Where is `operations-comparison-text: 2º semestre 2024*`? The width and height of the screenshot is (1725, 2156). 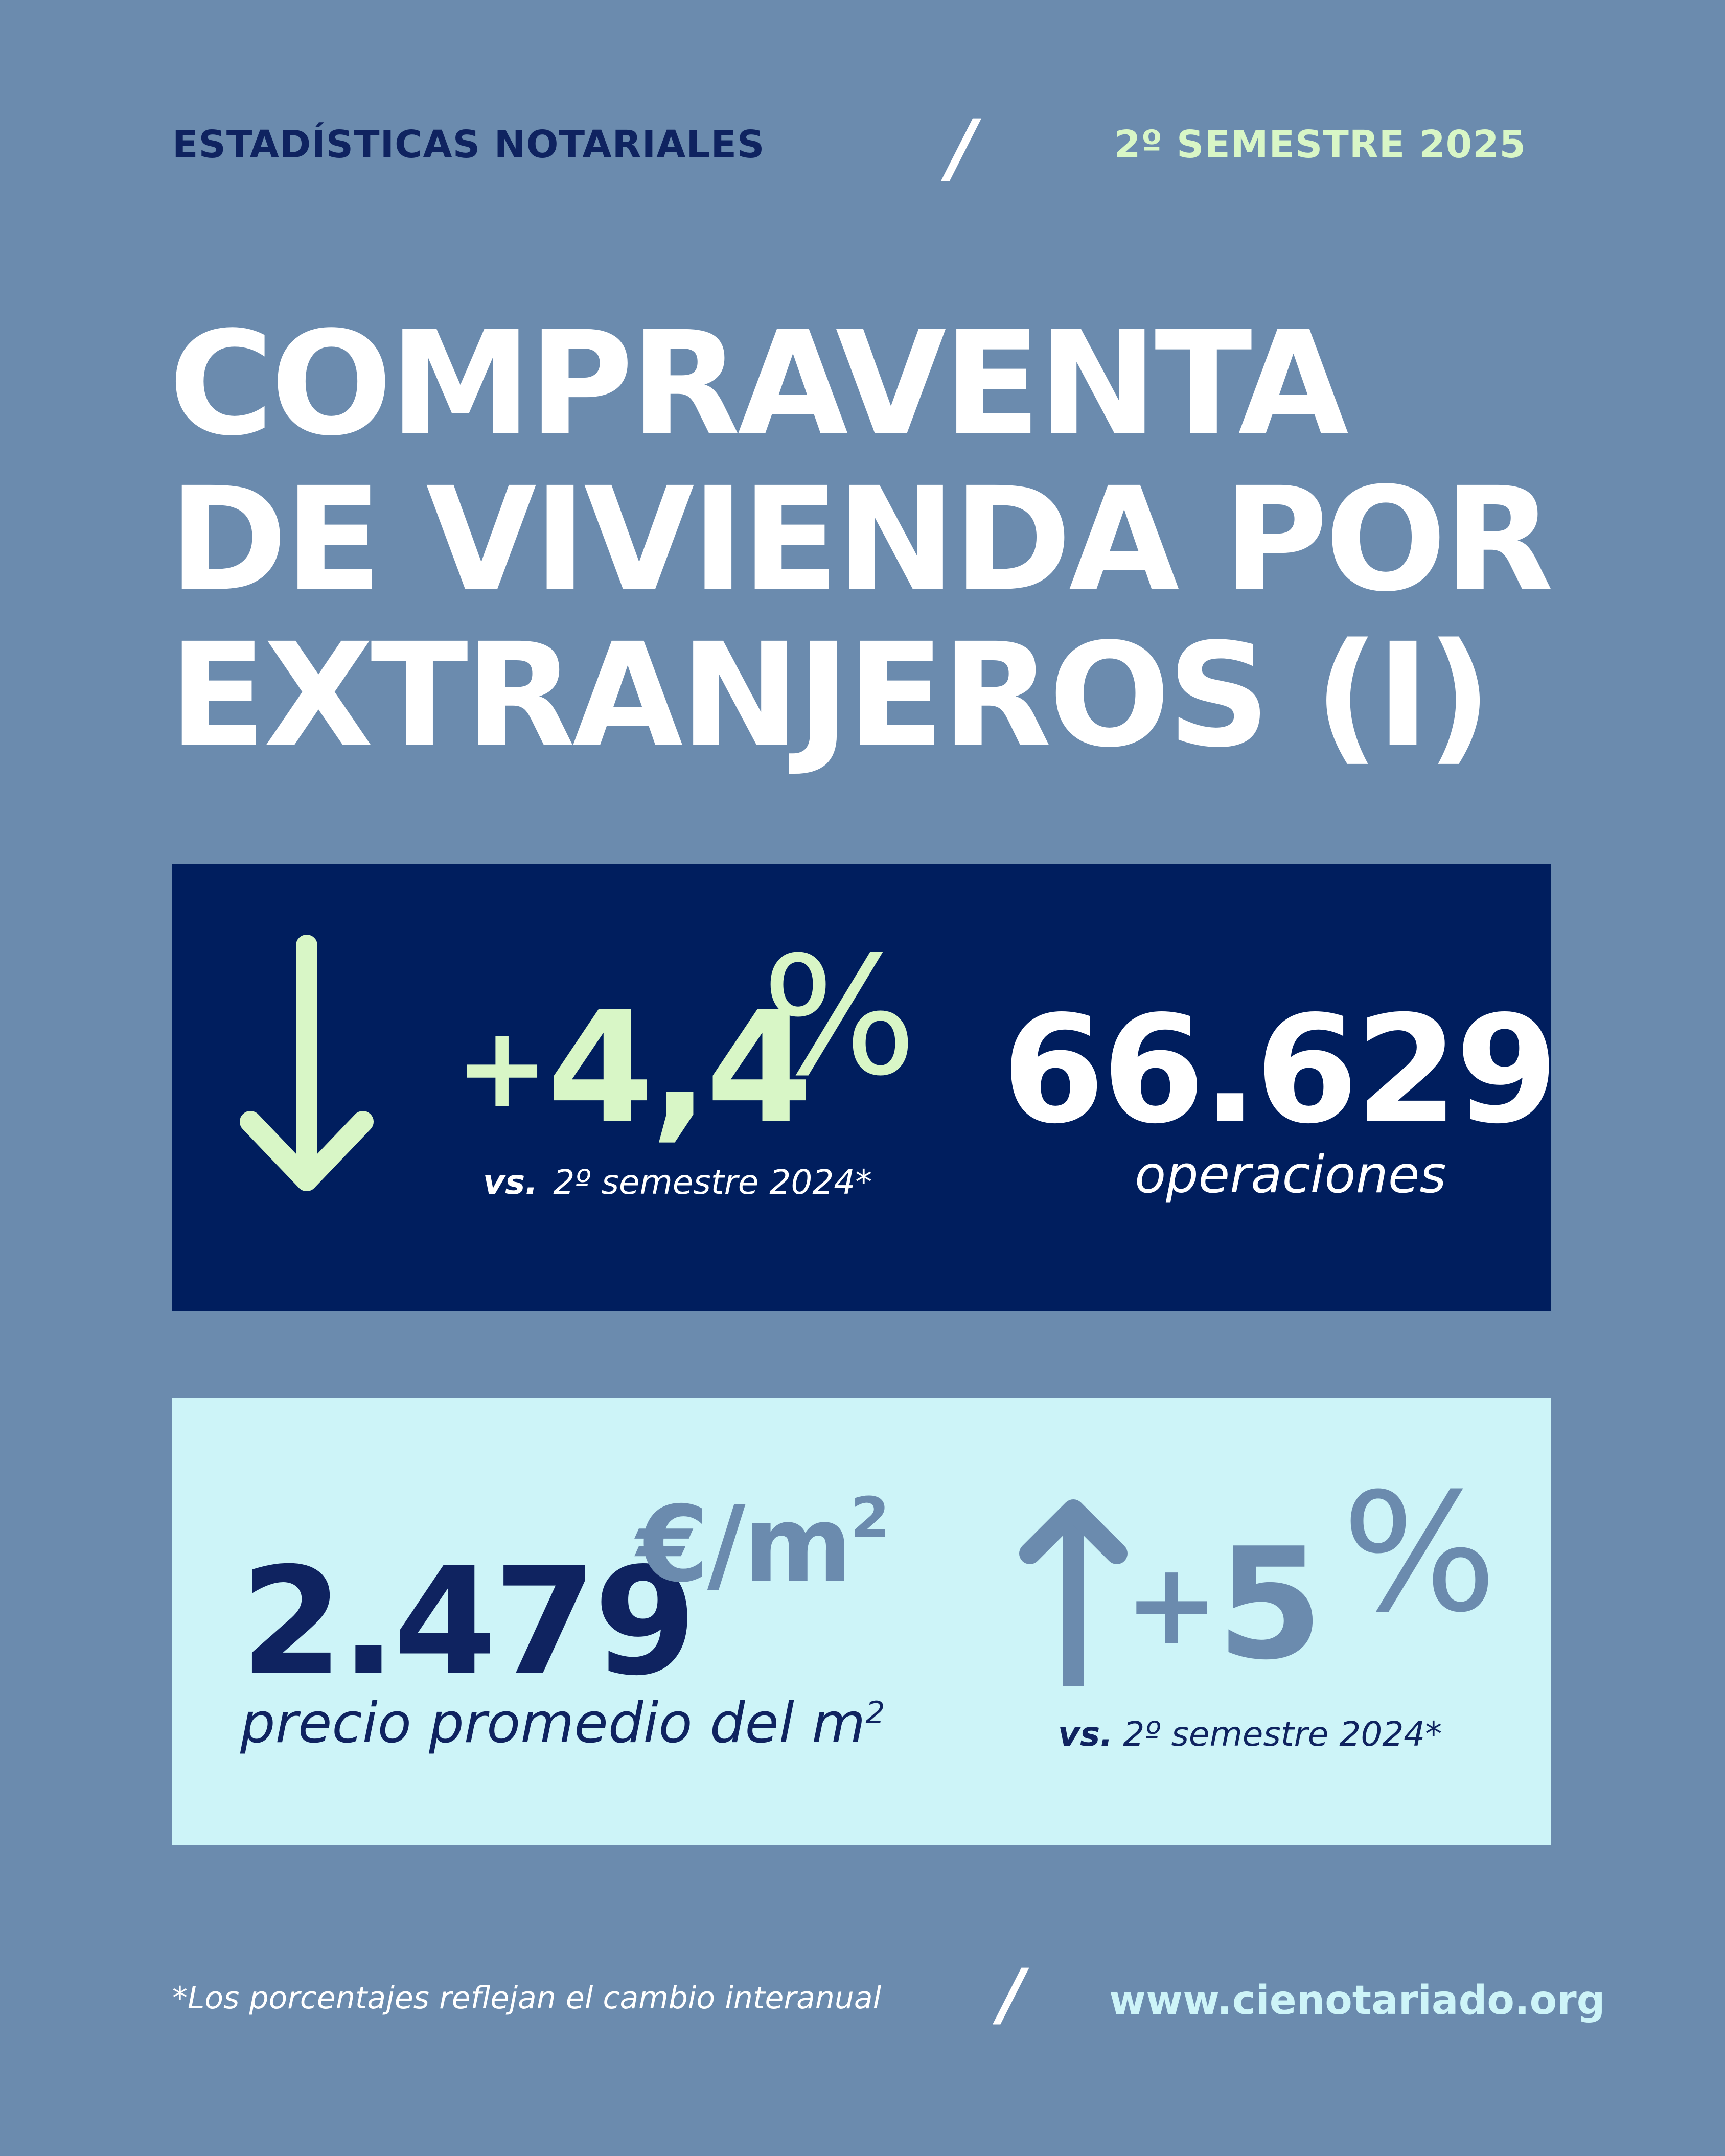 operations-comparison-text: 2º semestre 2024* is located at coordinates (712, 1182).